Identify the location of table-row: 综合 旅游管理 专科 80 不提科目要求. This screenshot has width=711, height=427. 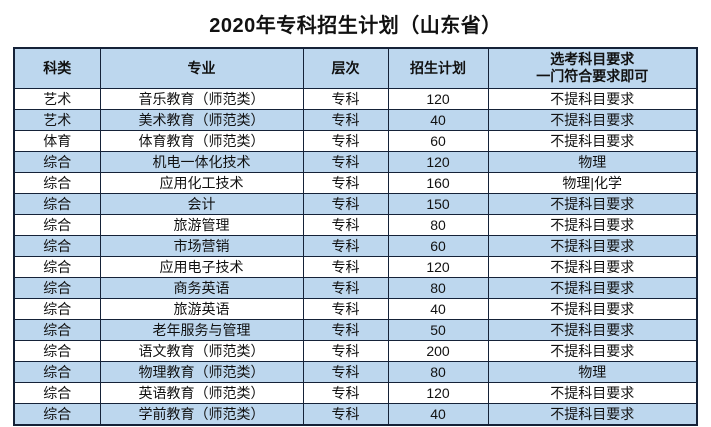
(355, 224).